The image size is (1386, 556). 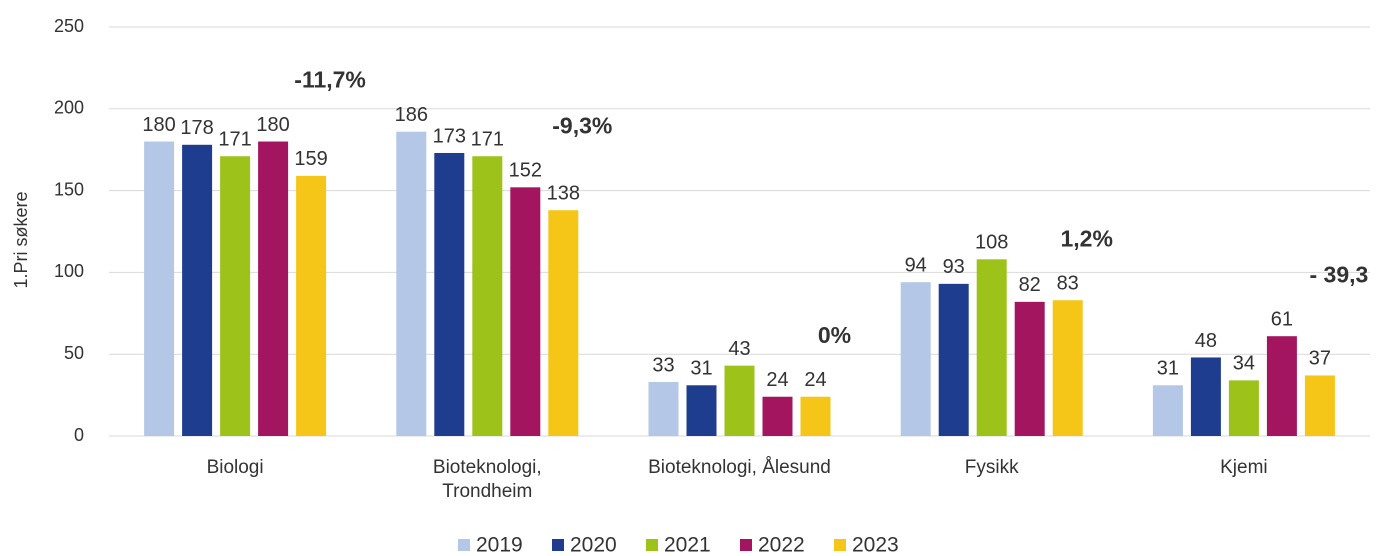 I want to click on data-label: 61, so click(x=1282, y=319).